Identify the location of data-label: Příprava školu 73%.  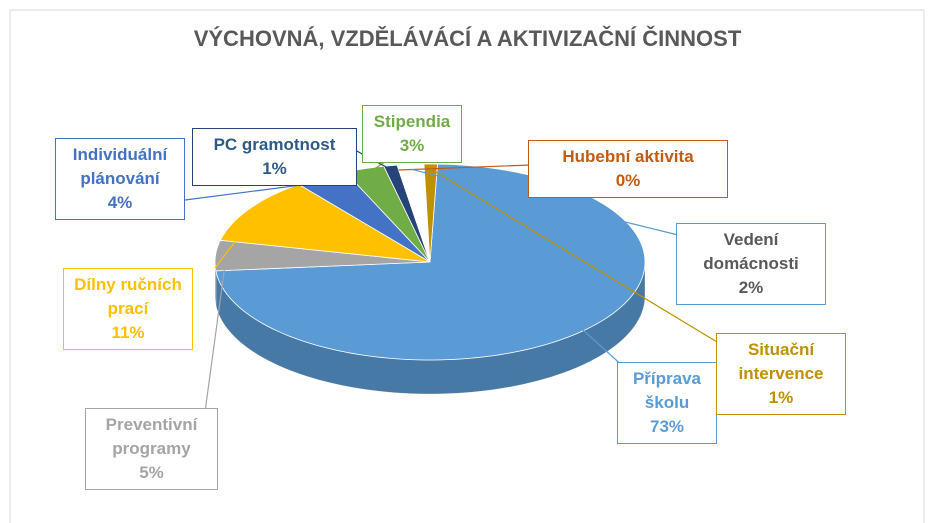
(667, 403).